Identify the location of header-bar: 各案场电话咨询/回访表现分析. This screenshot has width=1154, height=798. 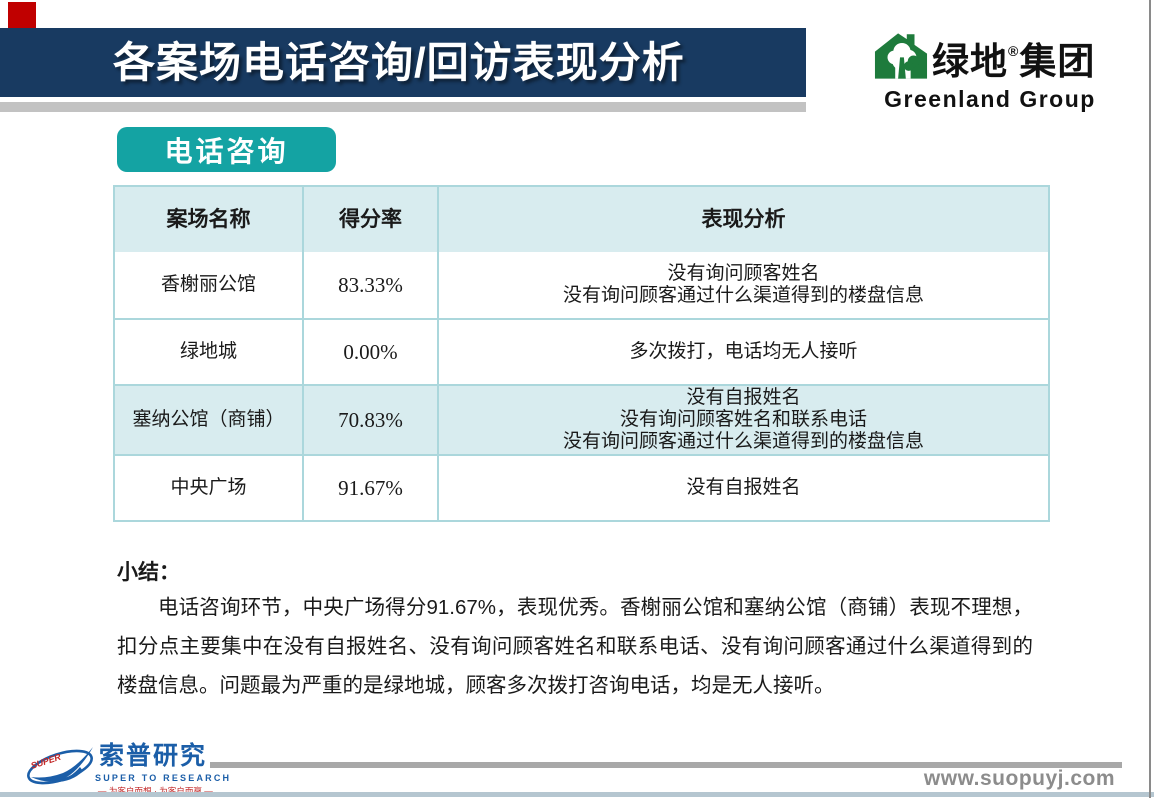
(403, 62).